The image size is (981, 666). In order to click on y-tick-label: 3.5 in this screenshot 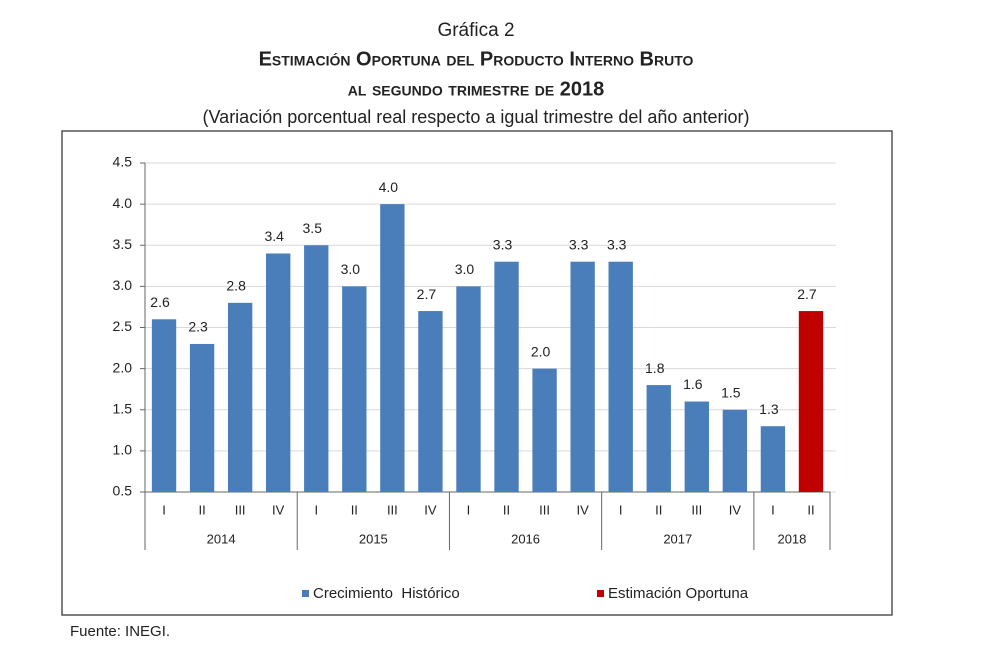, I will do `click(123, 244)`.